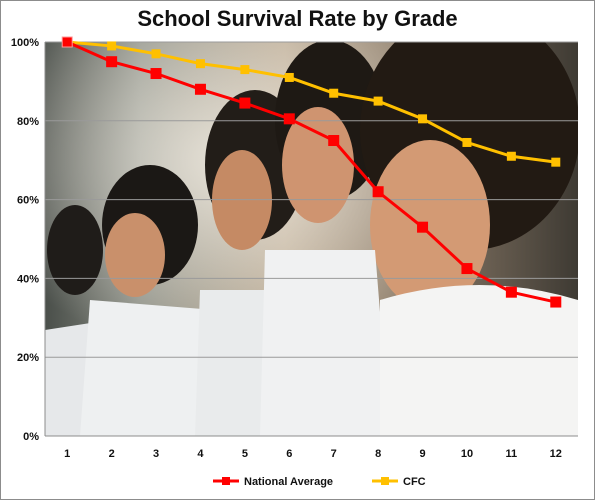  I want to click on x-tick-label: 5, so click(245, 454).